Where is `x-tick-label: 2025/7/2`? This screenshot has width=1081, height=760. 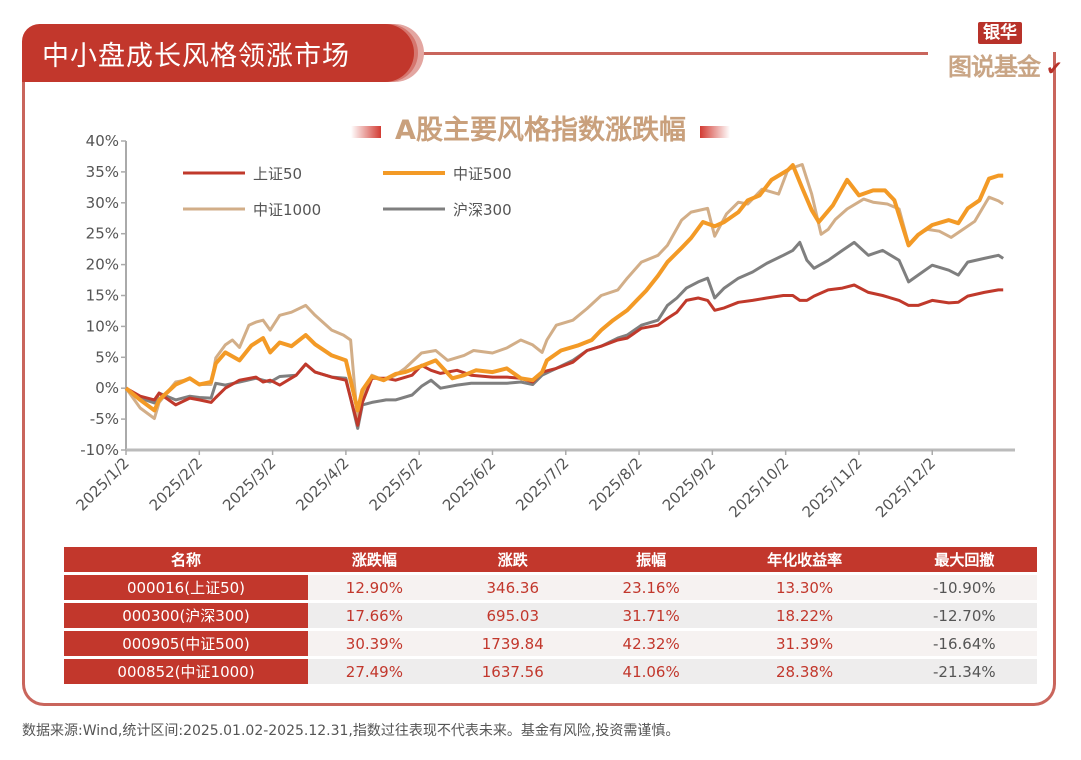
x-tick-label: 2025/7/2 is located at coordinates (542, 484).